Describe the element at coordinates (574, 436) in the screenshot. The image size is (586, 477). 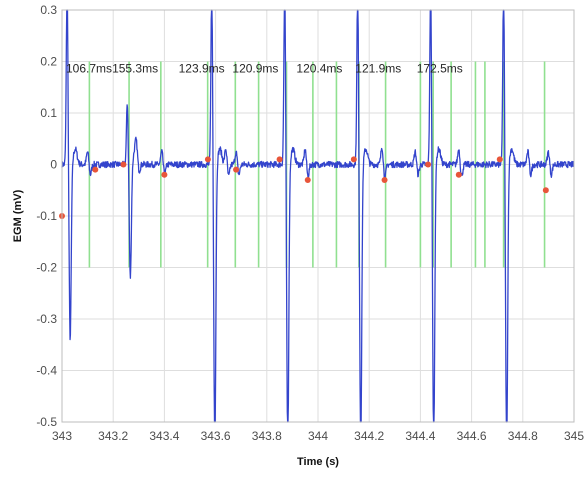
I see `x-tick-label: 345` at that location.